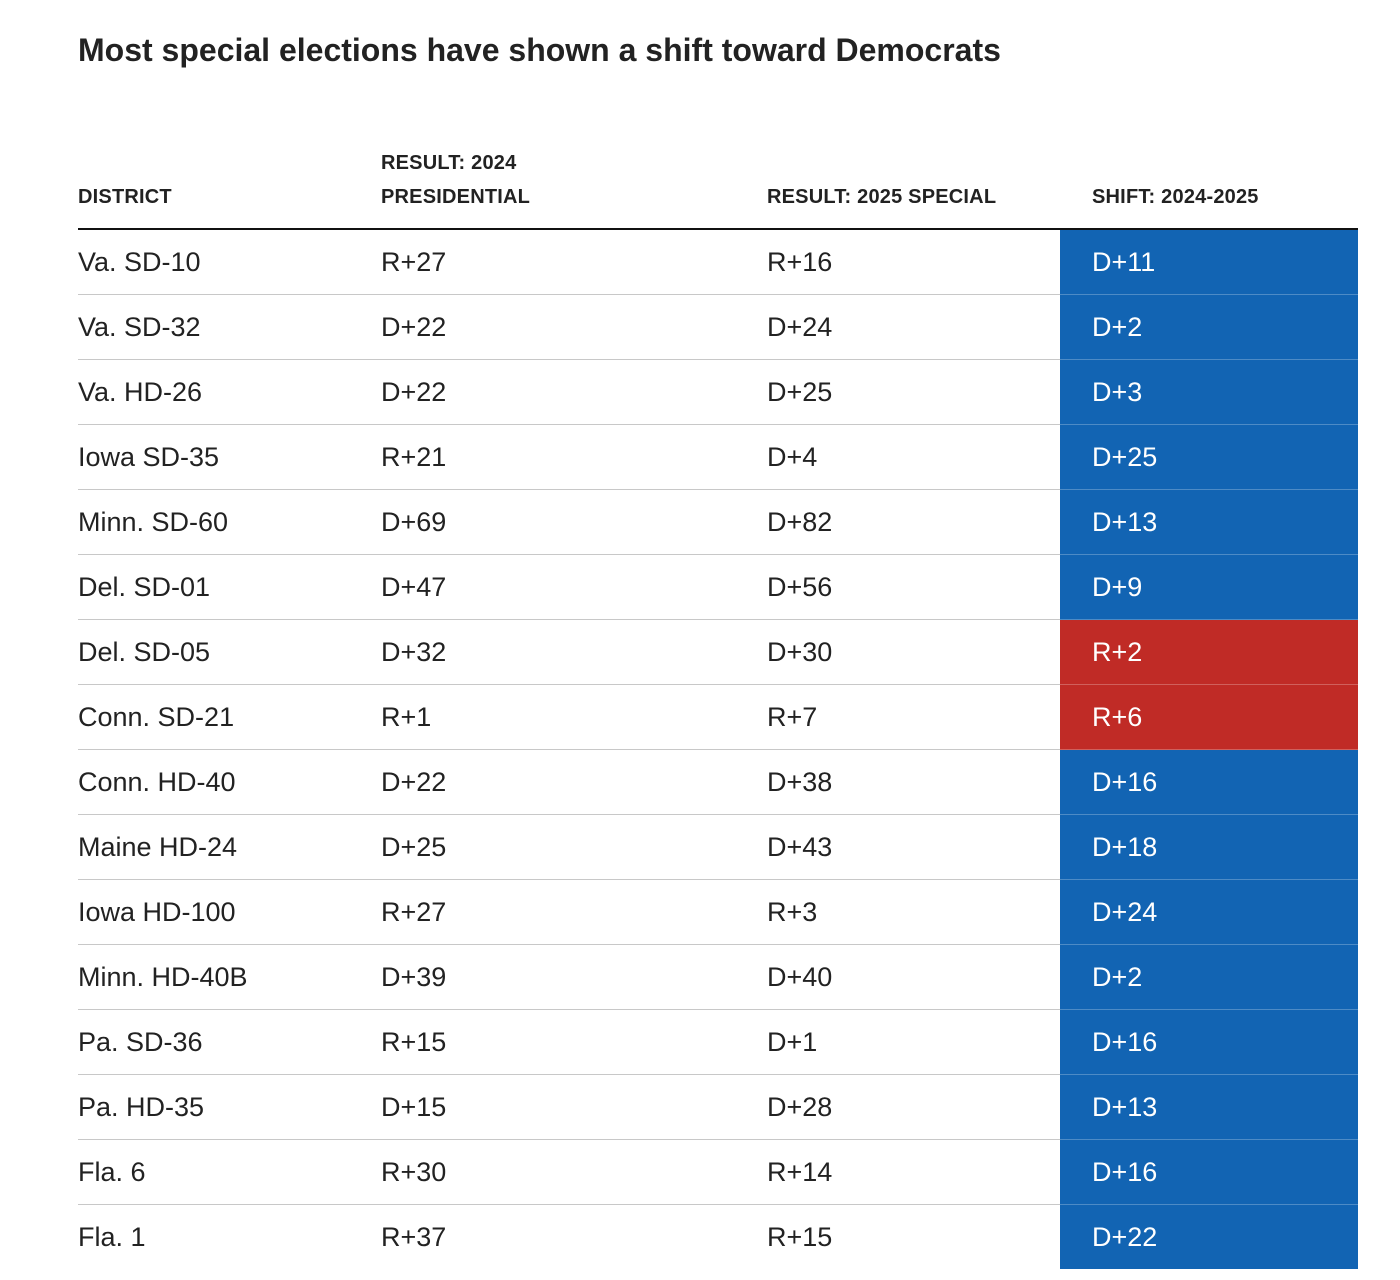  I want to click on table-row: Fla. 6 R+30 R+14 D+16, so click(718, 1172).